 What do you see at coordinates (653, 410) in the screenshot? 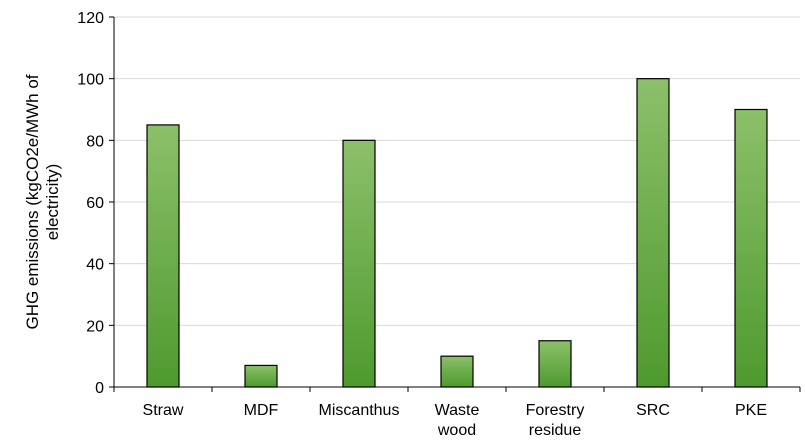
I see `category-label-src: SRC` at bounding box center [653, 410].